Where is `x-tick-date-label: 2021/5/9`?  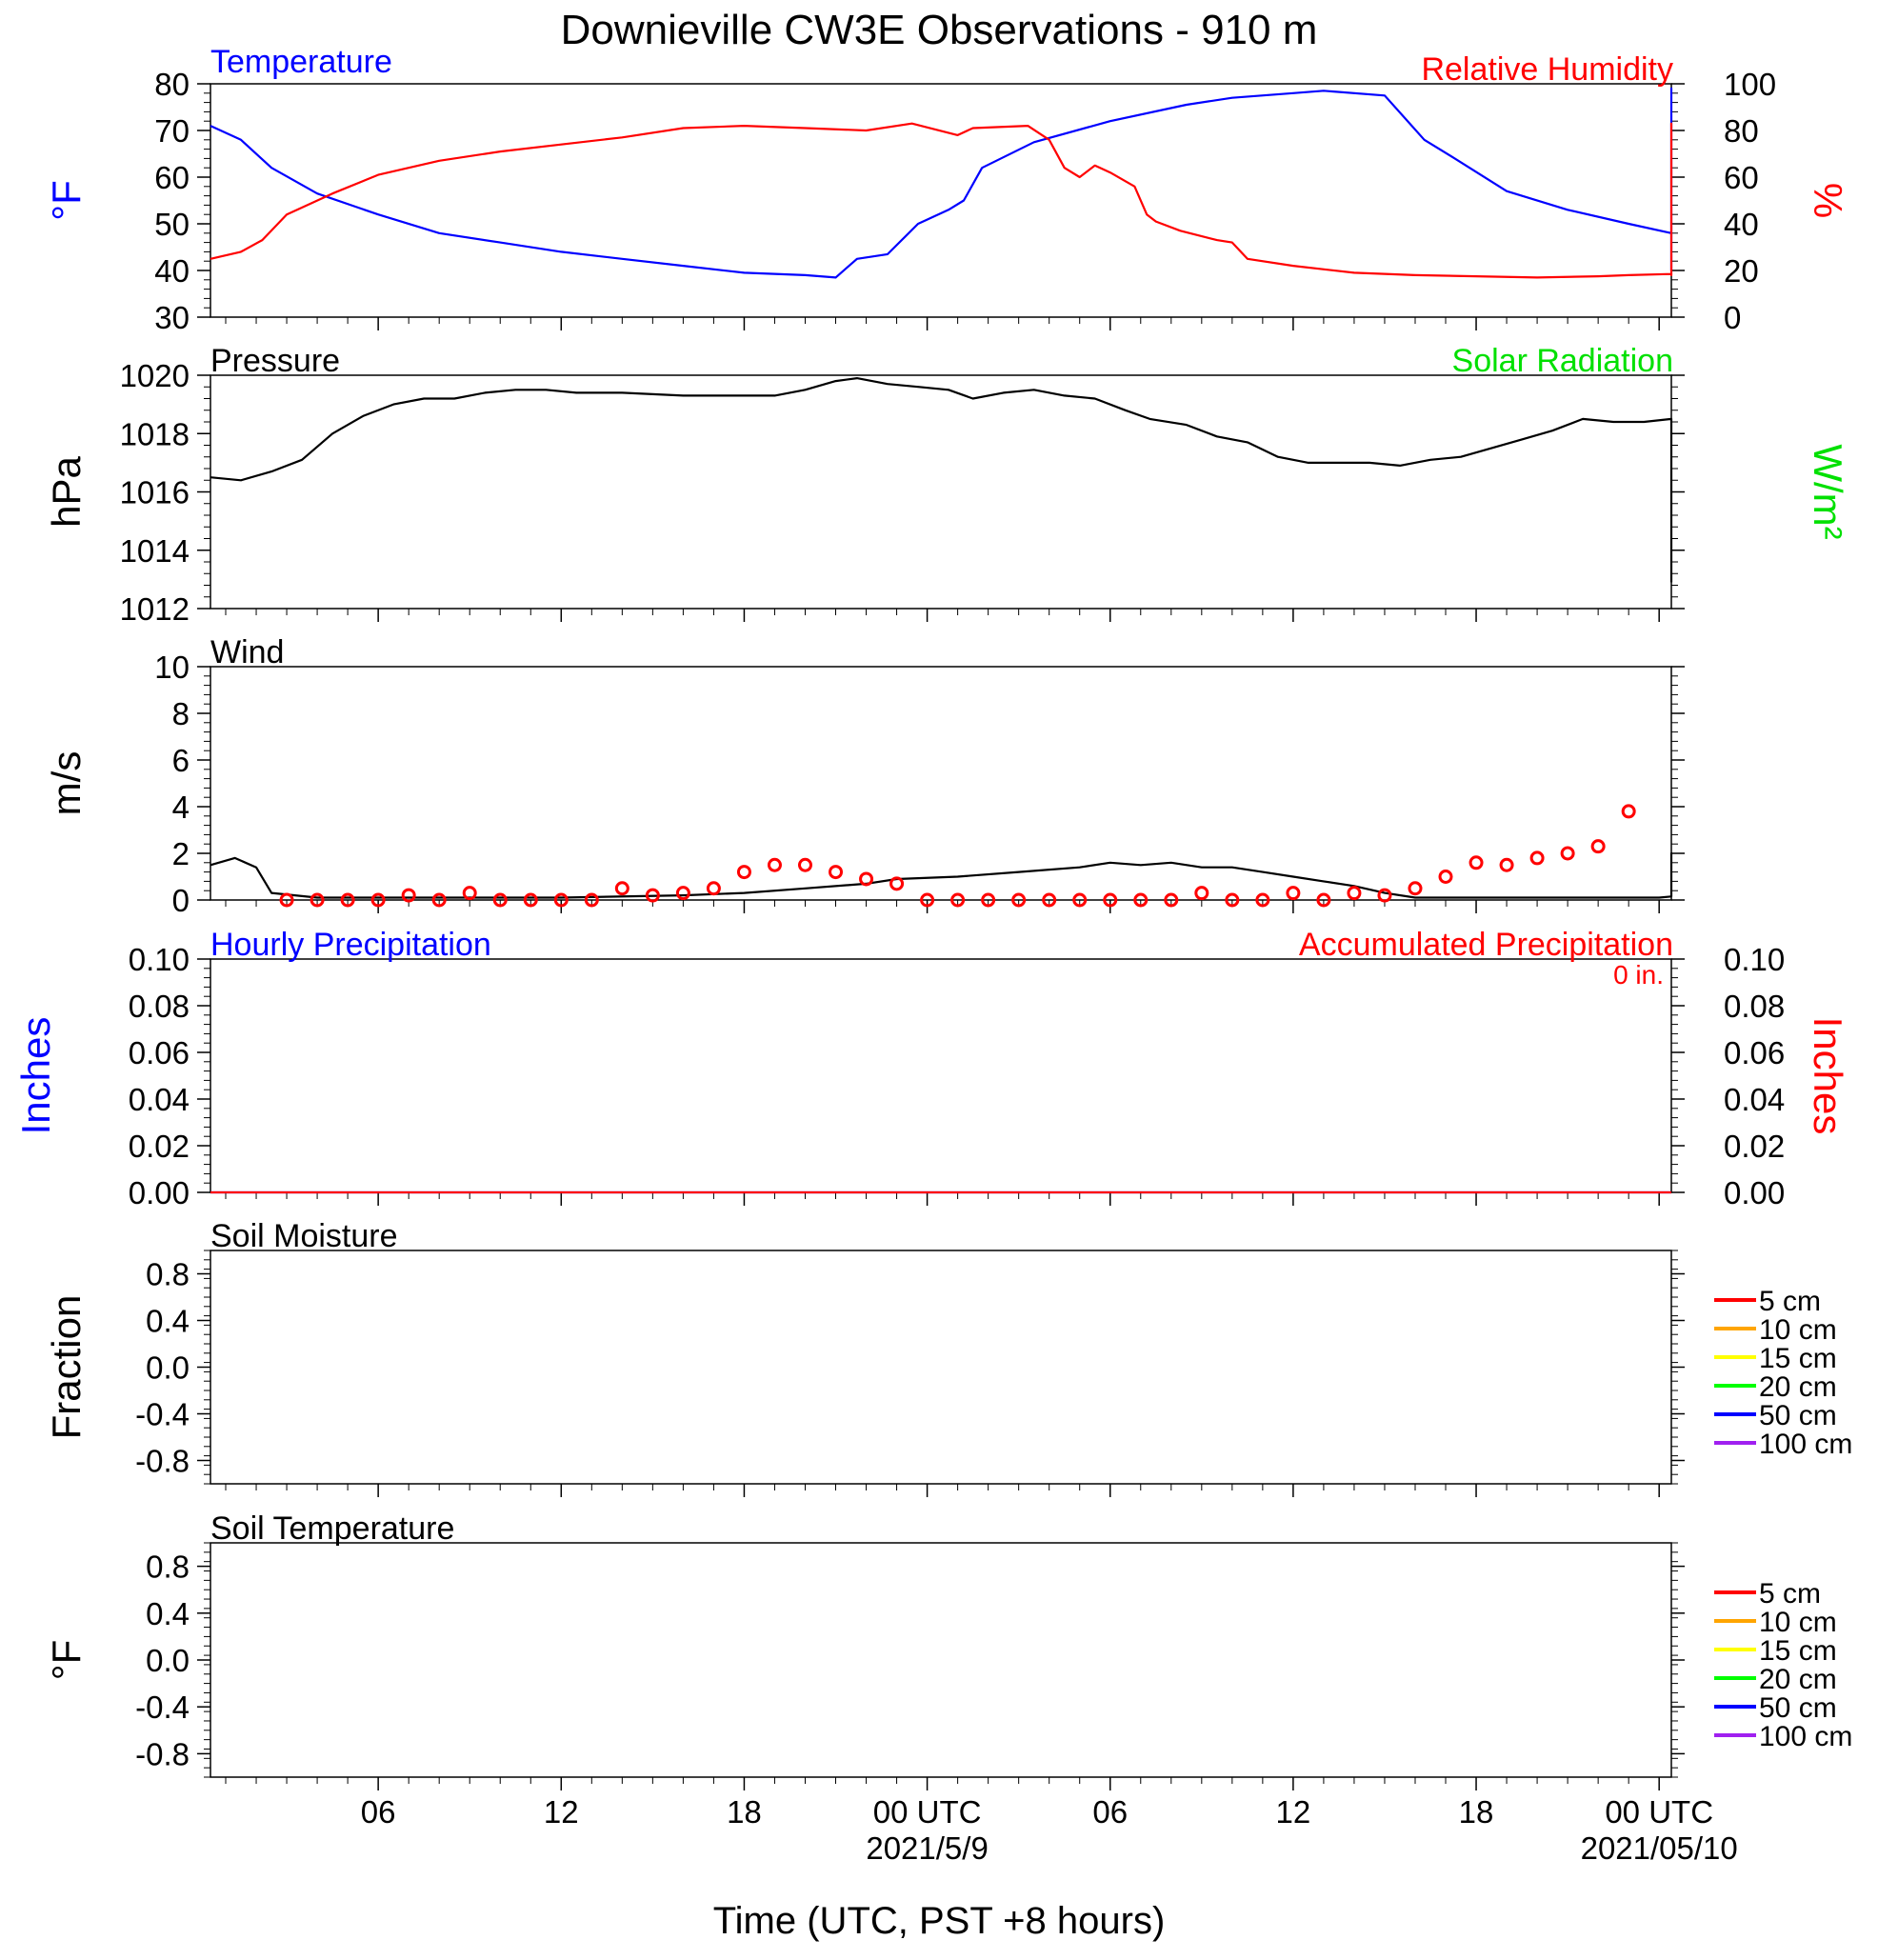 x-tick-date-label: 2021/5/9 is located at coordinates (927, 1848).